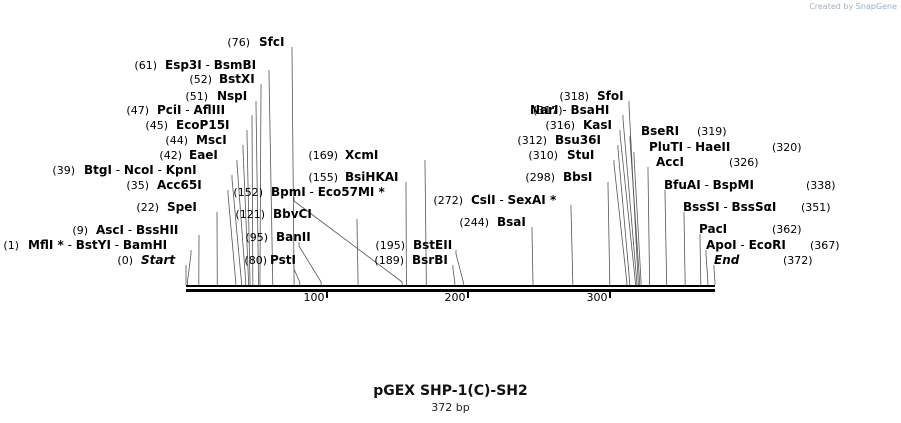 The image size is (901, 423). Describe the element at coordinates (450, 288) in the screenshot. I see `sequence-backbone` at that location.